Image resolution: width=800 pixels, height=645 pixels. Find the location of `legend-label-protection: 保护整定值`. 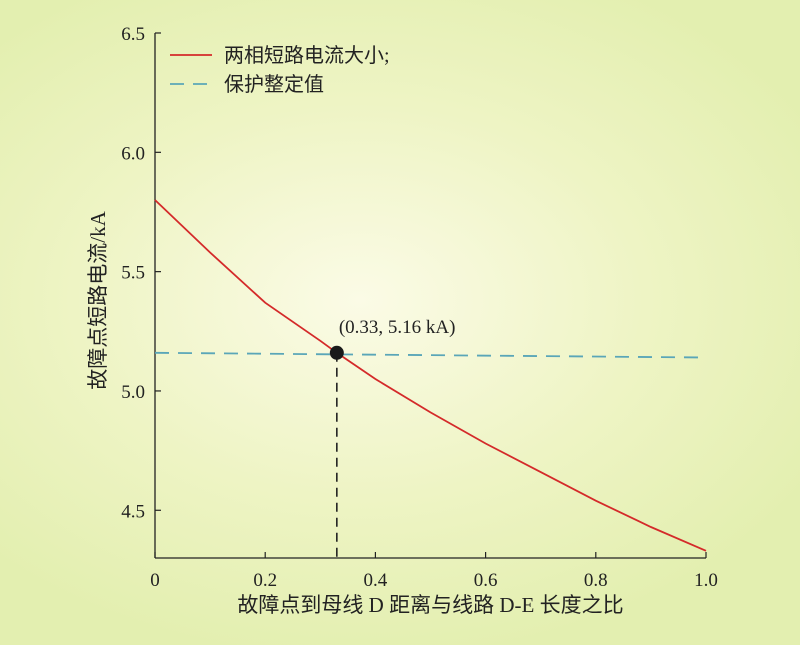

legend-label-protection: 保护整定值 is located at coordinates (274, 84).